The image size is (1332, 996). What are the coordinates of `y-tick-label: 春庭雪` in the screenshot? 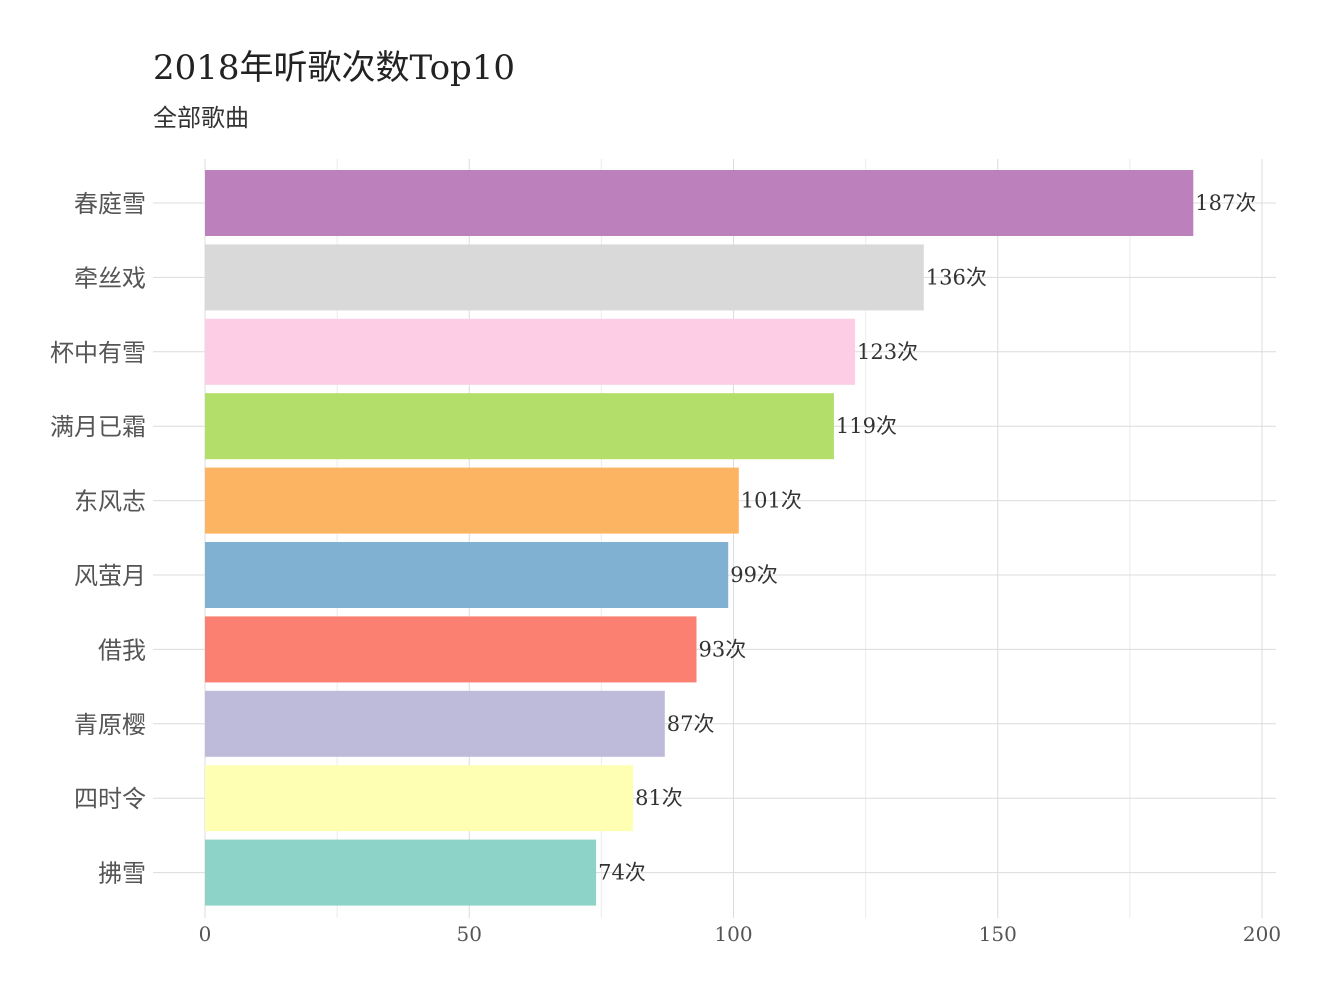 It's located at (110, 204).